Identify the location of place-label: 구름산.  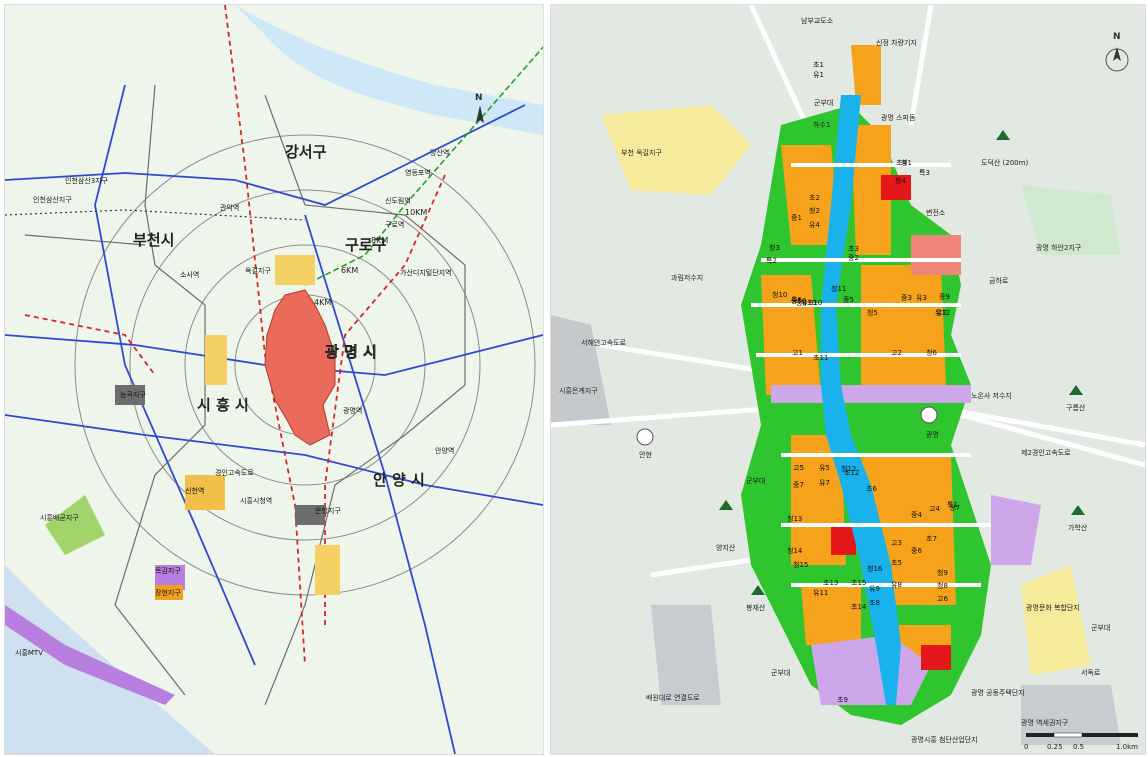
(1076, 407).